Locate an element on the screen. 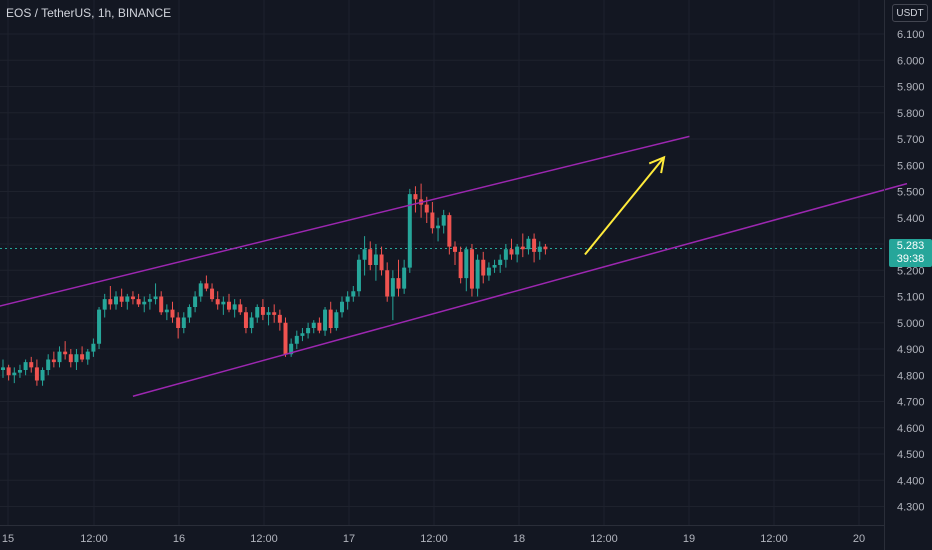 Image resolution: width=932 pixels, height=550 pixels. price-tick-label: 4.700 is located at coordinates (911, 403).